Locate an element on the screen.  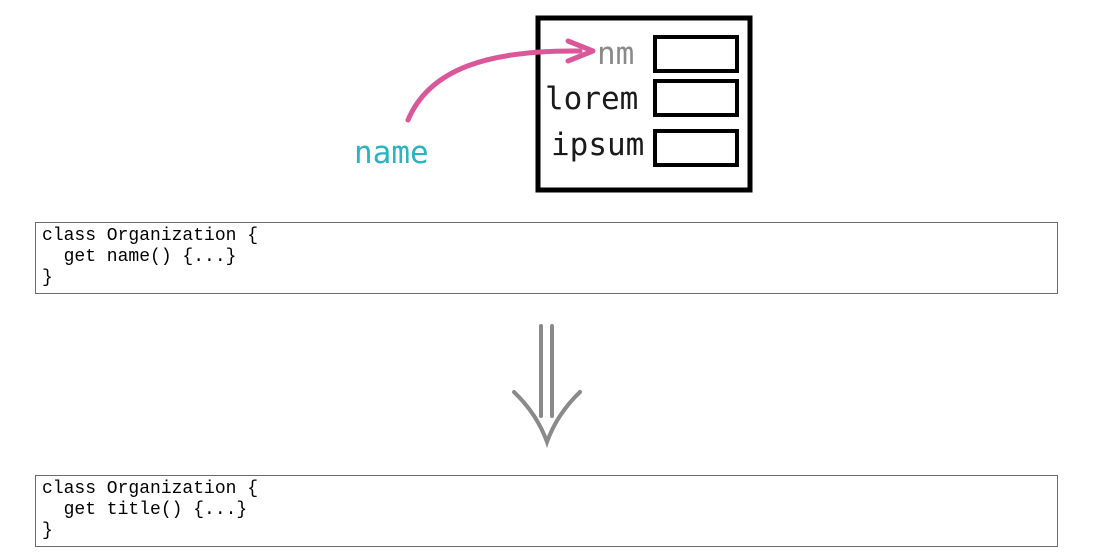
code-line: get title() {...} is located at coordinates (145, 510).